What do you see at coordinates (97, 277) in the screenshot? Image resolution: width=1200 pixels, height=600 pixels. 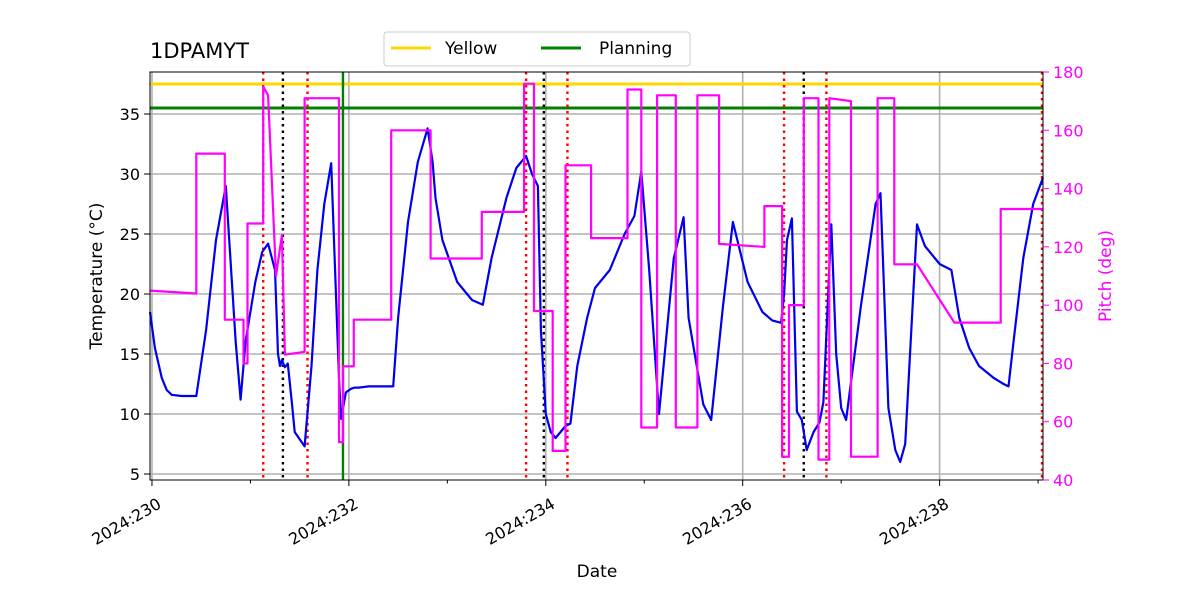 I see `y-axis-label: Temperature (°C)` at bounding box center [97, 277].